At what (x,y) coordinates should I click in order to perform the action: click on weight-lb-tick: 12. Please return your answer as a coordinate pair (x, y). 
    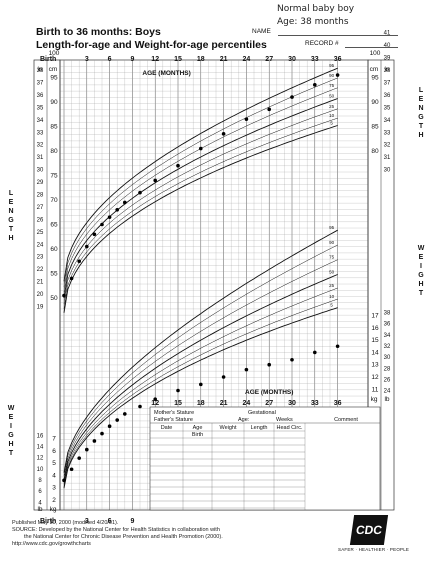
    Looking at the image, I should click on (40, 459).